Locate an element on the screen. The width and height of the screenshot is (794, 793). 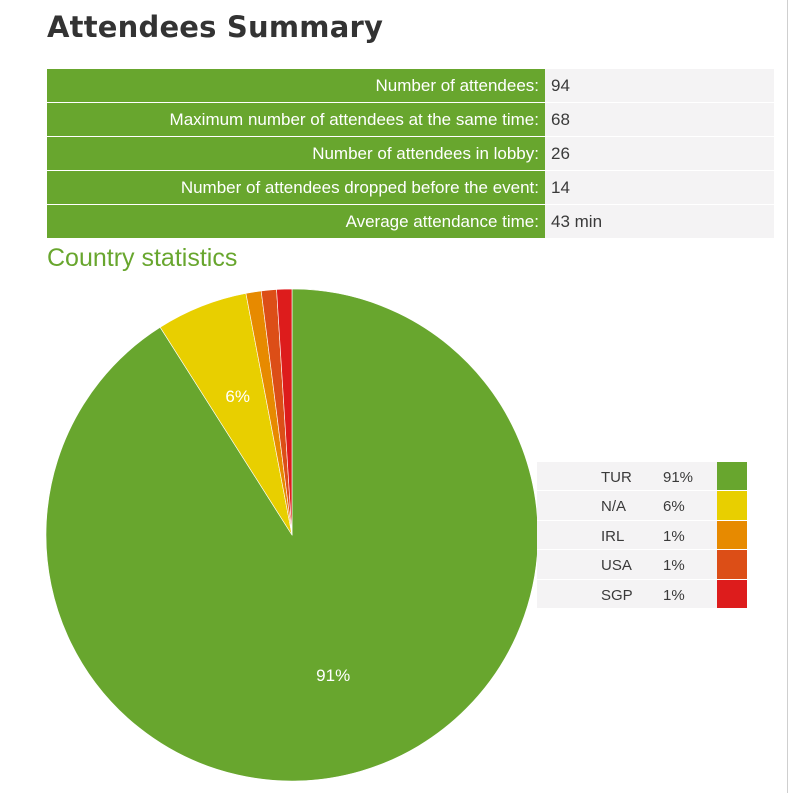
legend-percent: 6% is located at coordinates (674, 507).